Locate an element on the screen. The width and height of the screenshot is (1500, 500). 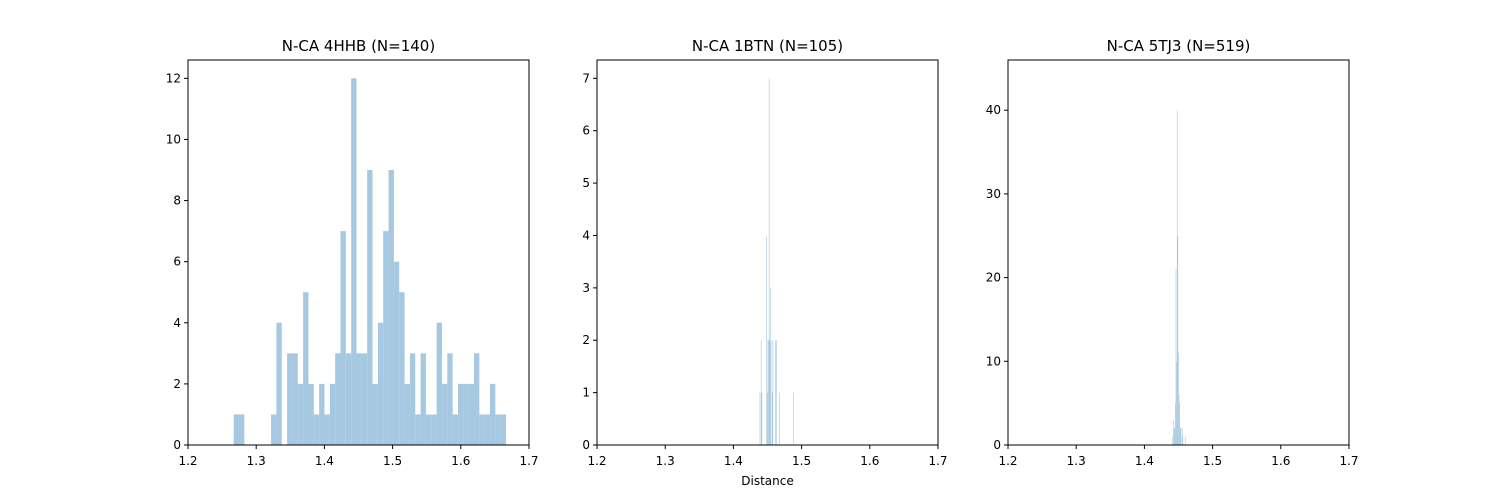
x-axis-label: Distance is located at coordinates (767, 481).